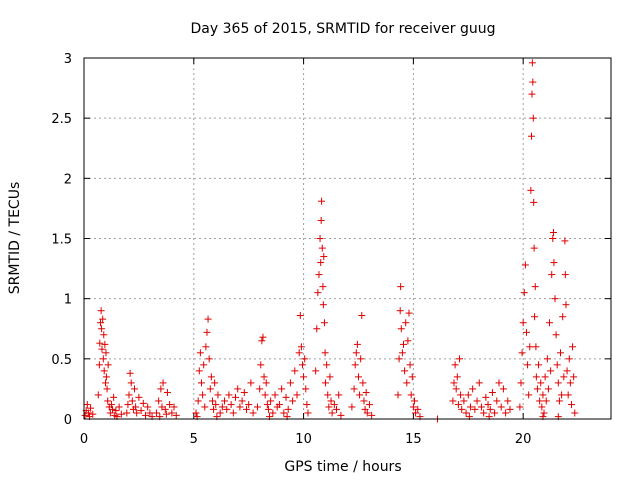 This screenshot has width=640, height=480. I want to click on y-tick-label: 2.5, so click(61, 119).